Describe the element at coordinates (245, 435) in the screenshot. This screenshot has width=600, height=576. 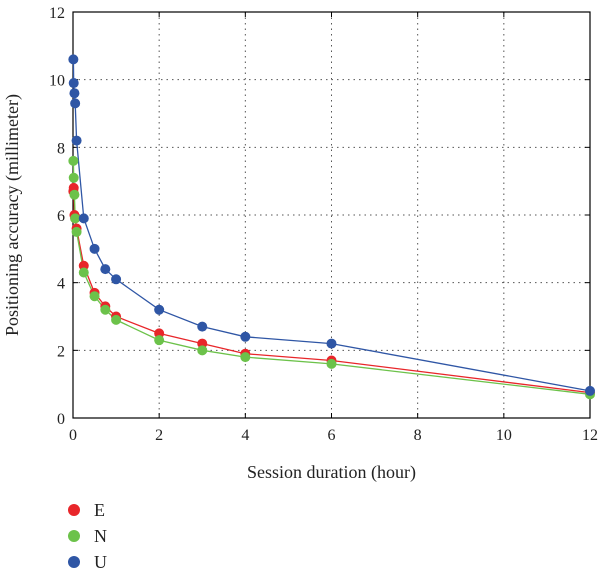
I see `x-tick-label: 4` at that location.